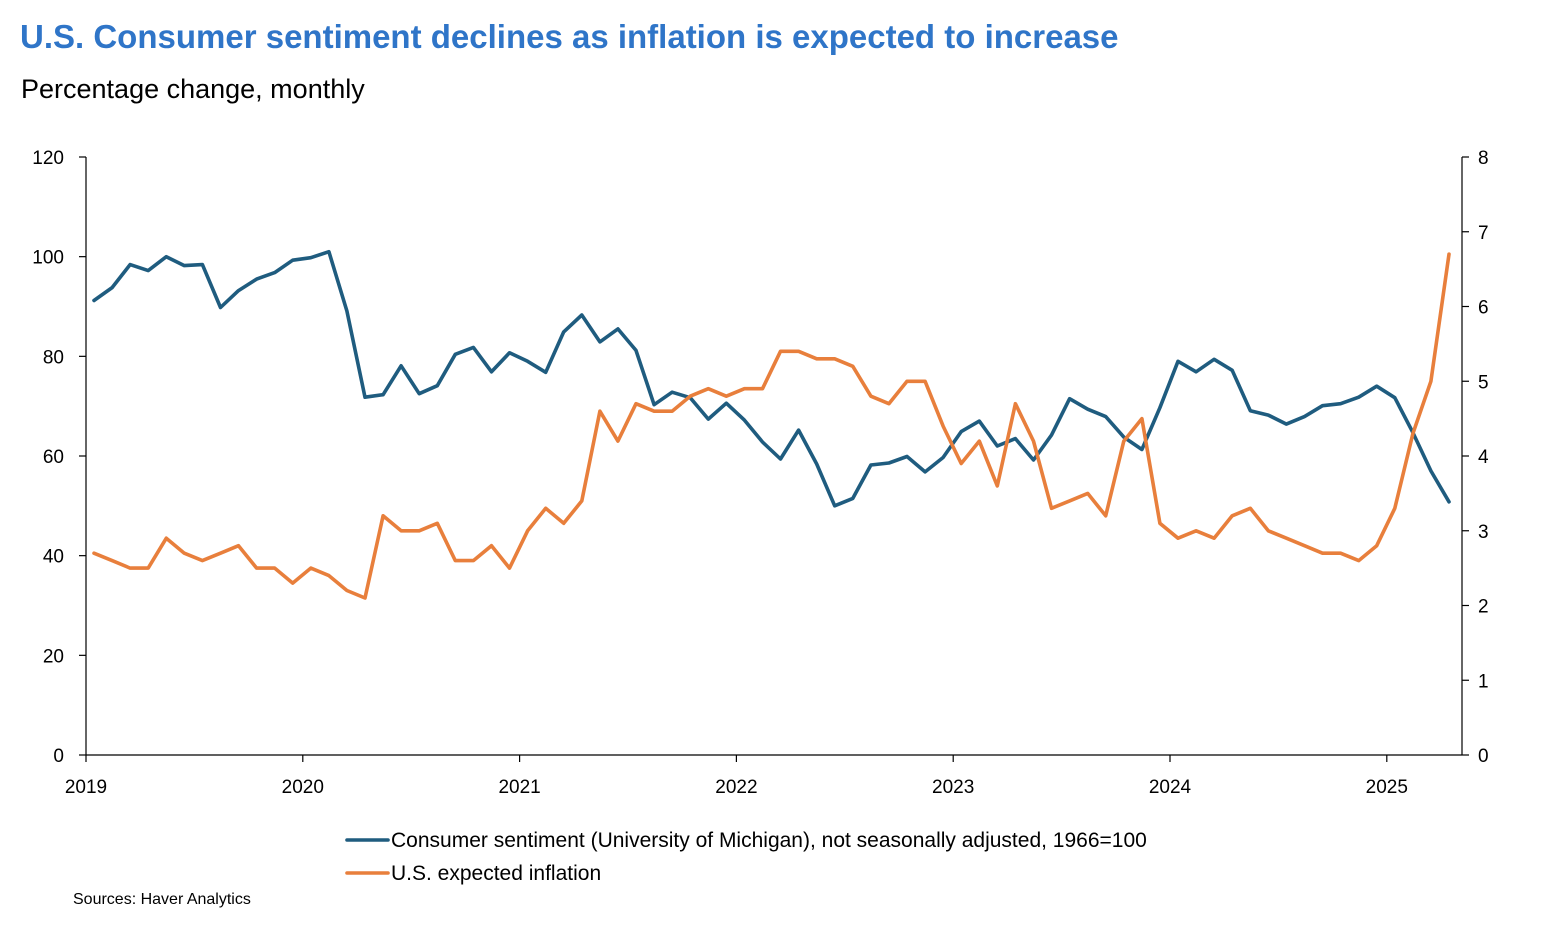 The image size is (1563, 940). What do you see at coordinates (953, 787) in the screenshot?
I see `x-tick-label: 2023` at bounding box center [953, 787].